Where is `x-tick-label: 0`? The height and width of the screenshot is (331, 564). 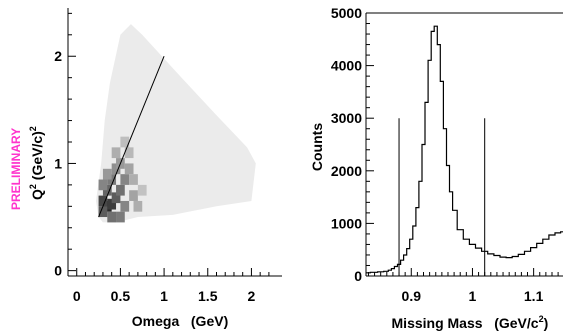
x-tick-label: 0 is located at coordinates (77, 296).